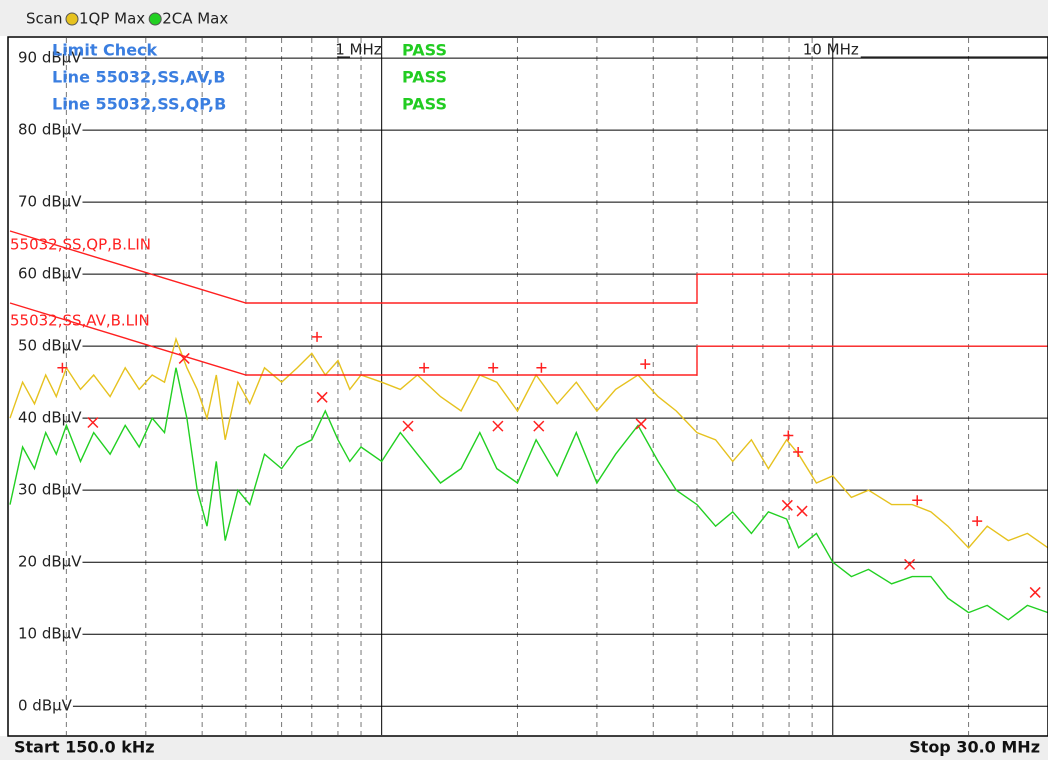 This screenshot has width=1048, height=760. Describe the element at coordinates (139, 77) in the screenshot. I see `limit-check-line: Line 55032,SS,AV,B` at that location.